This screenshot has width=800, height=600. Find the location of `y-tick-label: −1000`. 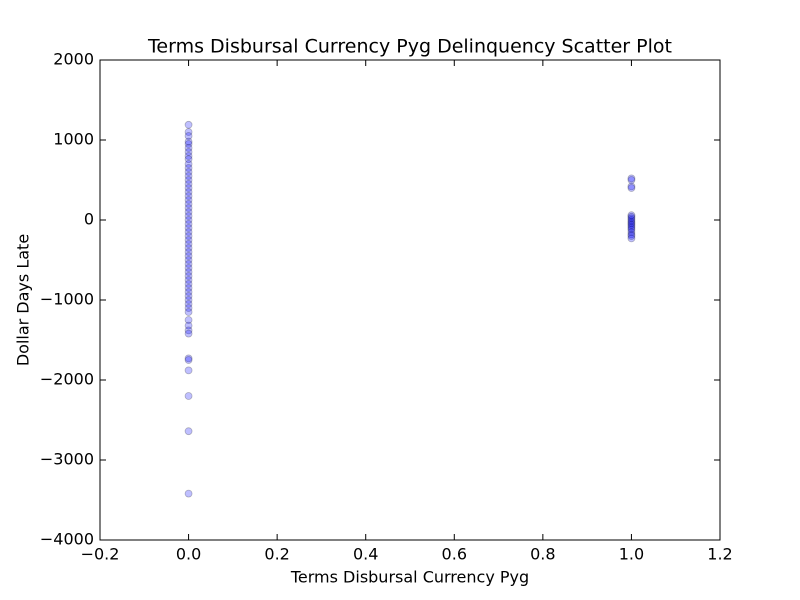

y-tick-label: −1000 is located at coordinates (67, 299).